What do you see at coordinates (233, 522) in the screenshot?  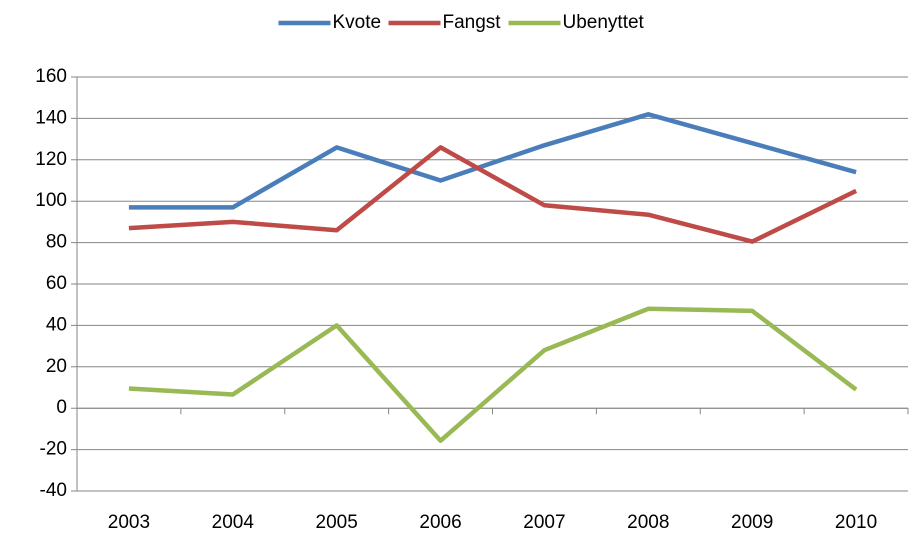 I see `x-tick-label: 2004` at bounding box center [233, 522].